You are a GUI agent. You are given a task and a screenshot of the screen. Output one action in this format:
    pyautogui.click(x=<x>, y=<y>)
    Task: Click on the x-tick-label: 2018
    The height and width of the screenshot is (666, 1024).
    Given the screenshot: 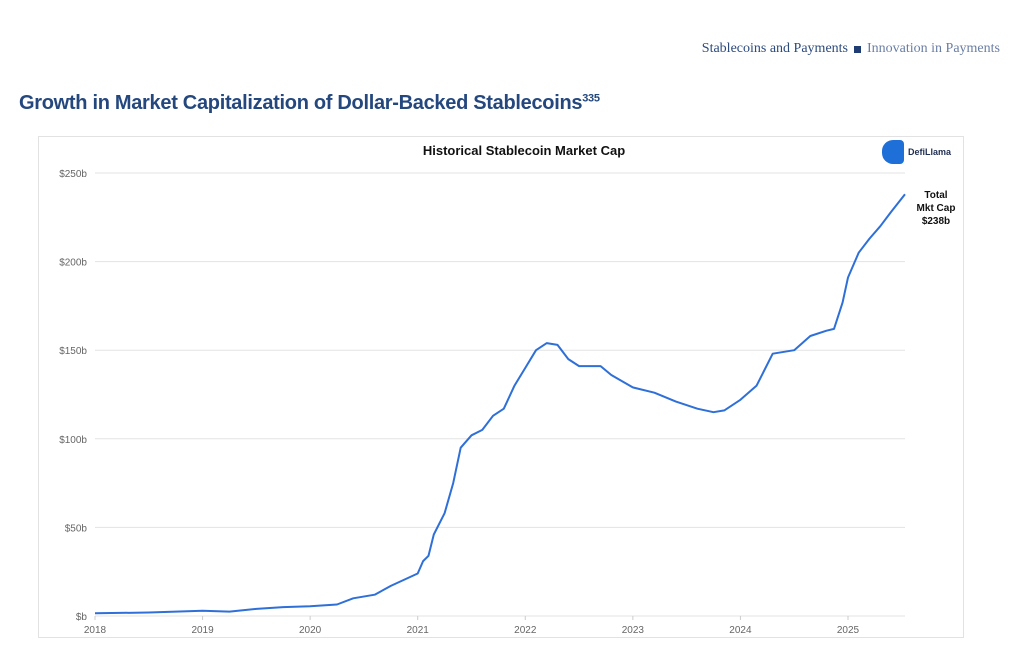 What is the action you would take?
    pyautogui.click(x=95, y=630)
    